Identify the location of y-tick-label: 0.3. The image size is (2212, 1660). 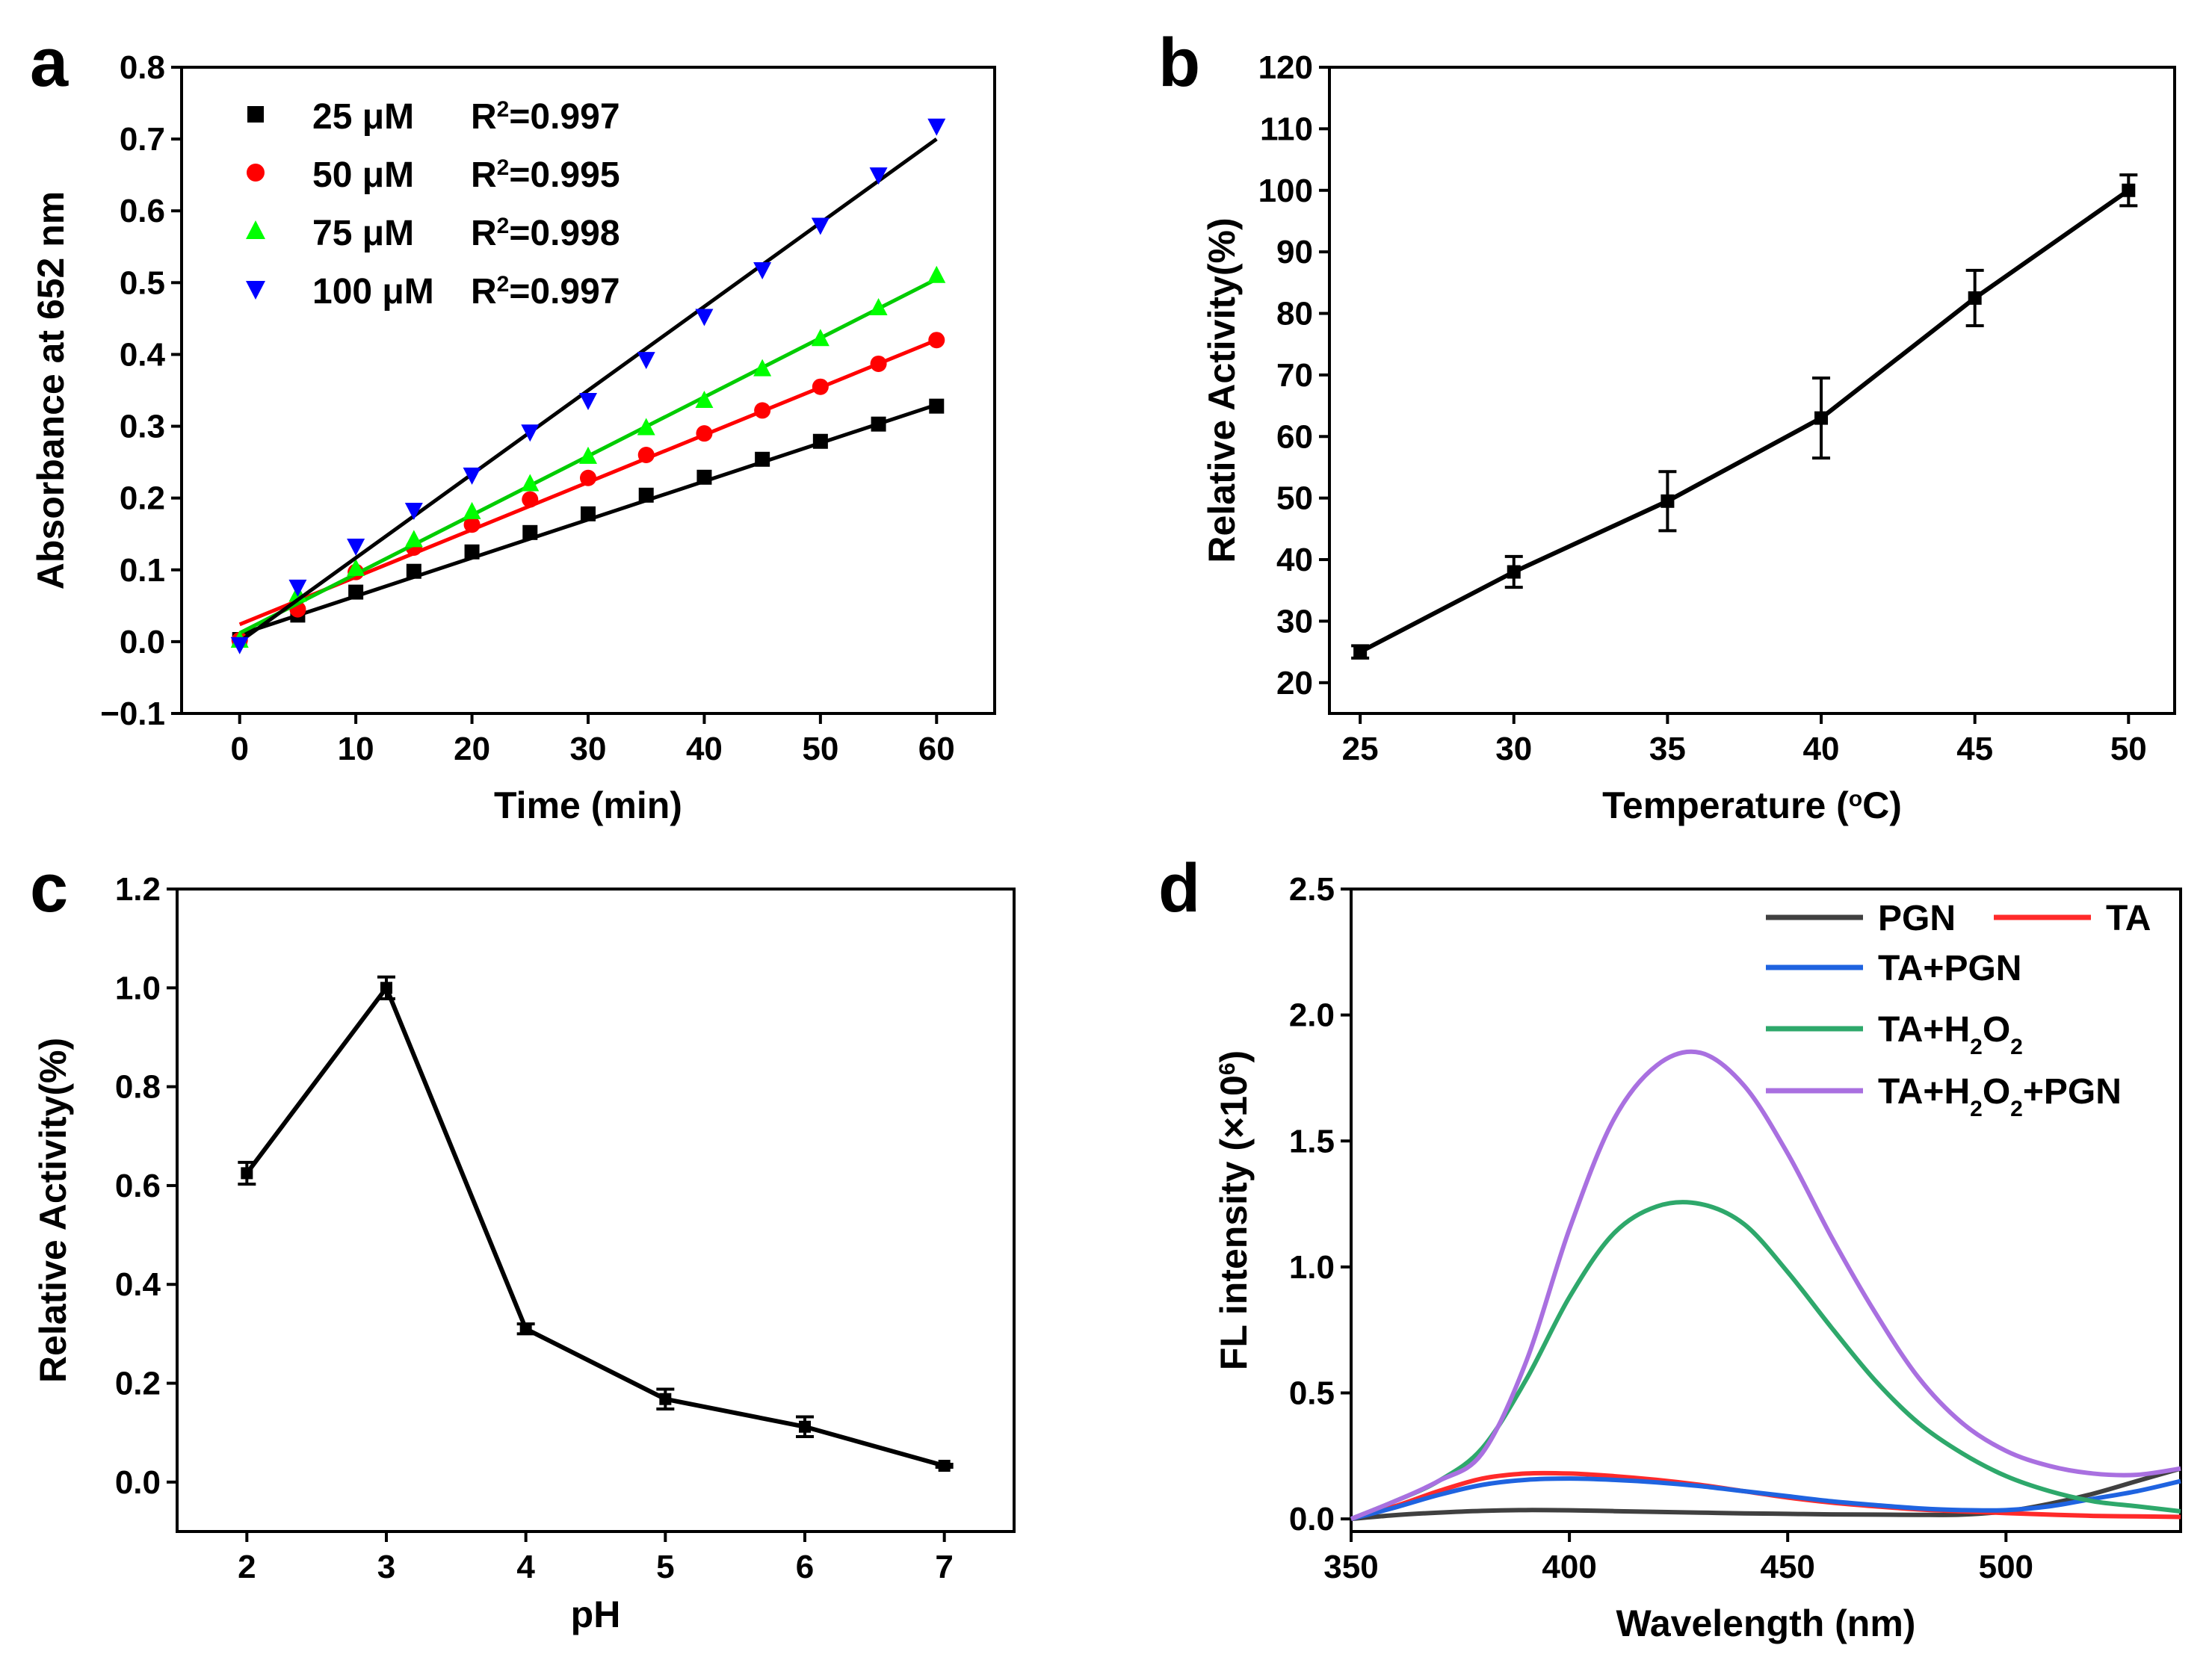
(142, 427).